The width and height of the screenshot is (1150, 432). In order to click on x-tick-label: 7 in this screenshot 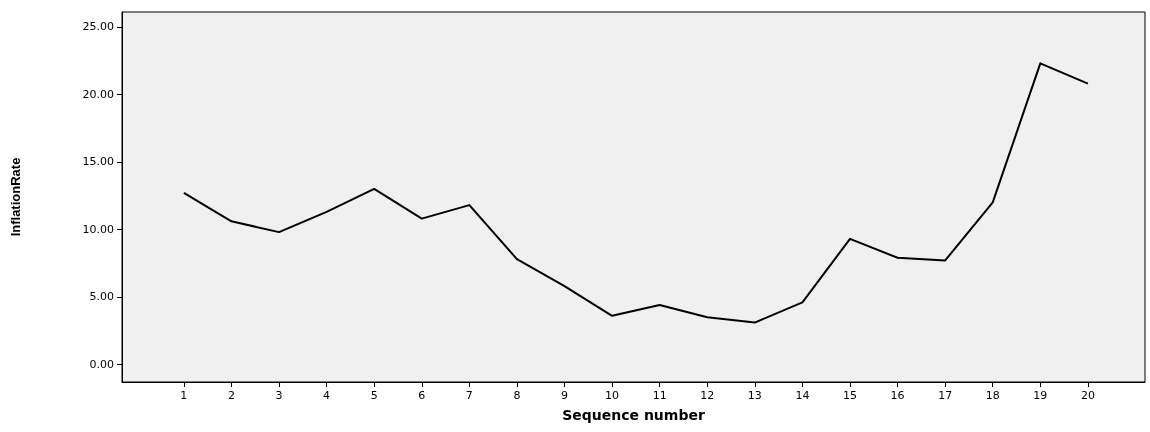, I will do `click(469, 395)`.